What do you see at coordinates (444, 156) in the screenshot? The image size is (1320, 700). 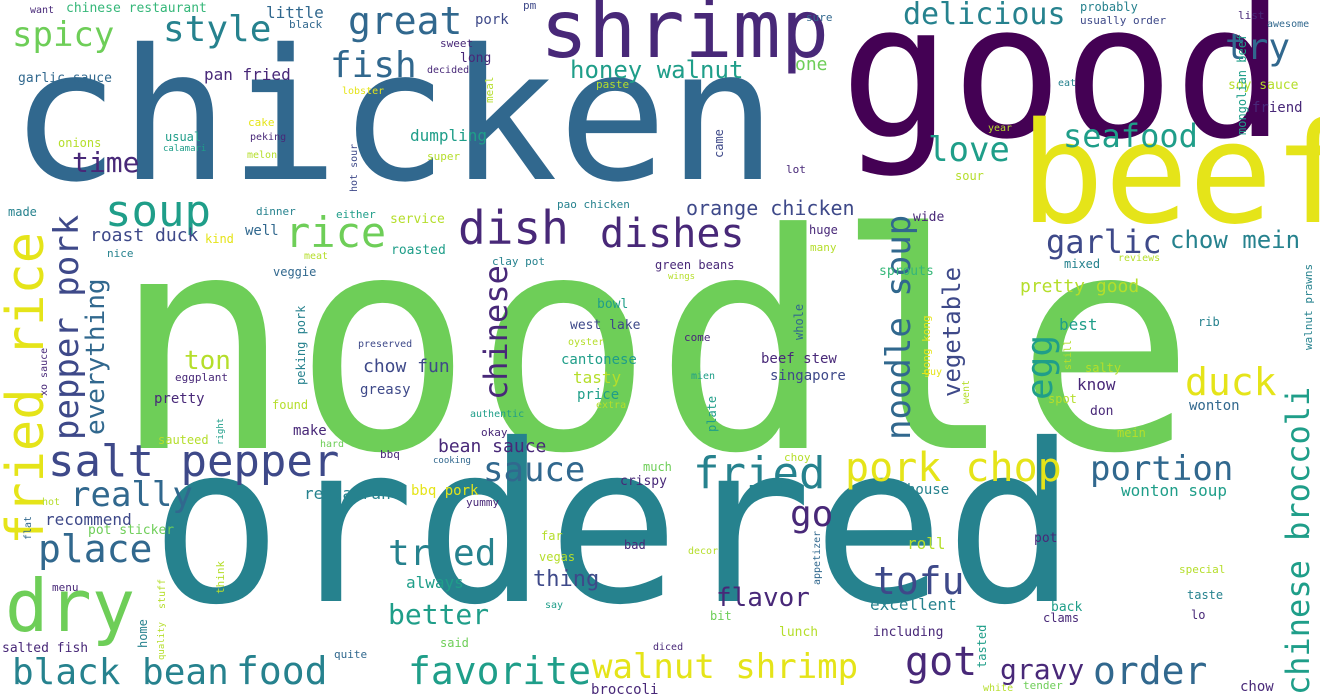 I see `word-super: super` at bounding box center [444, 156].